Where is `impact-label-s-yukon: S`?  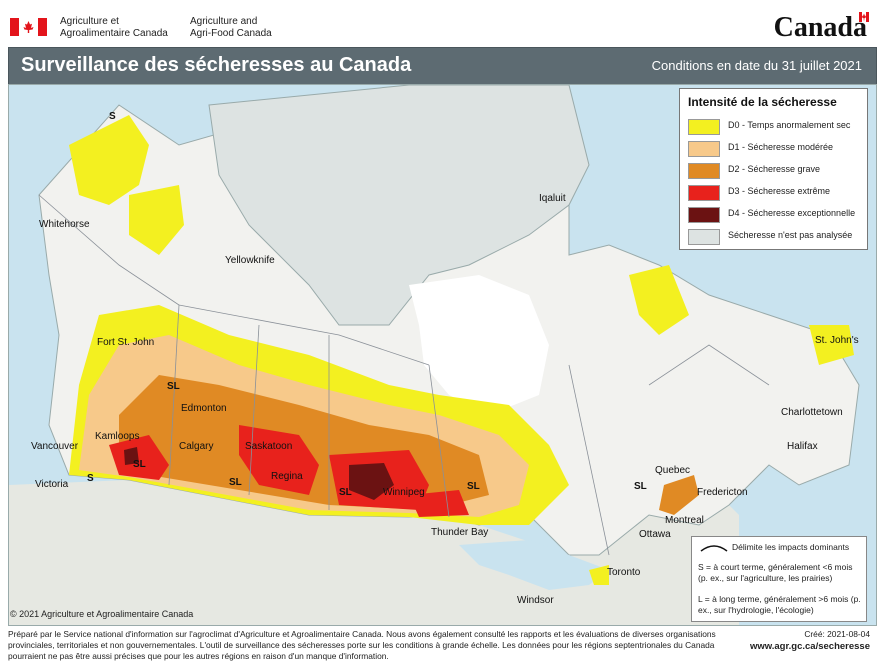
impact-label-s-yukon: S is located at coordinates (112, 116).